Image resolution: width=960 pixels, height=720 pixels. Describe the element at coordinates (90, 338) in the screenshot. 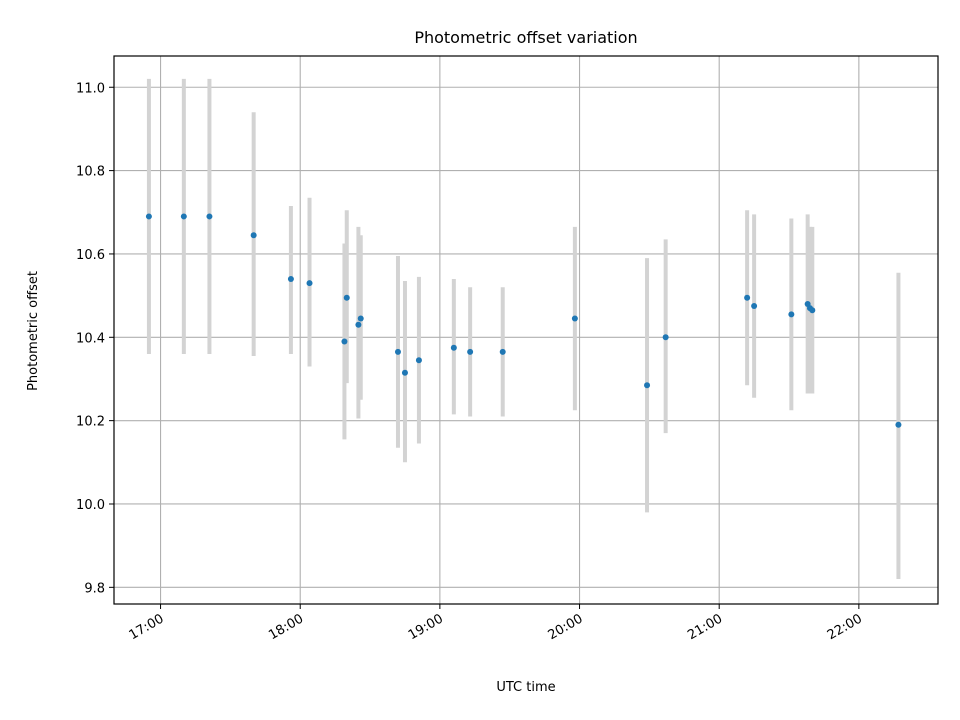

I see `y-tick-label: 10.4` at that location.